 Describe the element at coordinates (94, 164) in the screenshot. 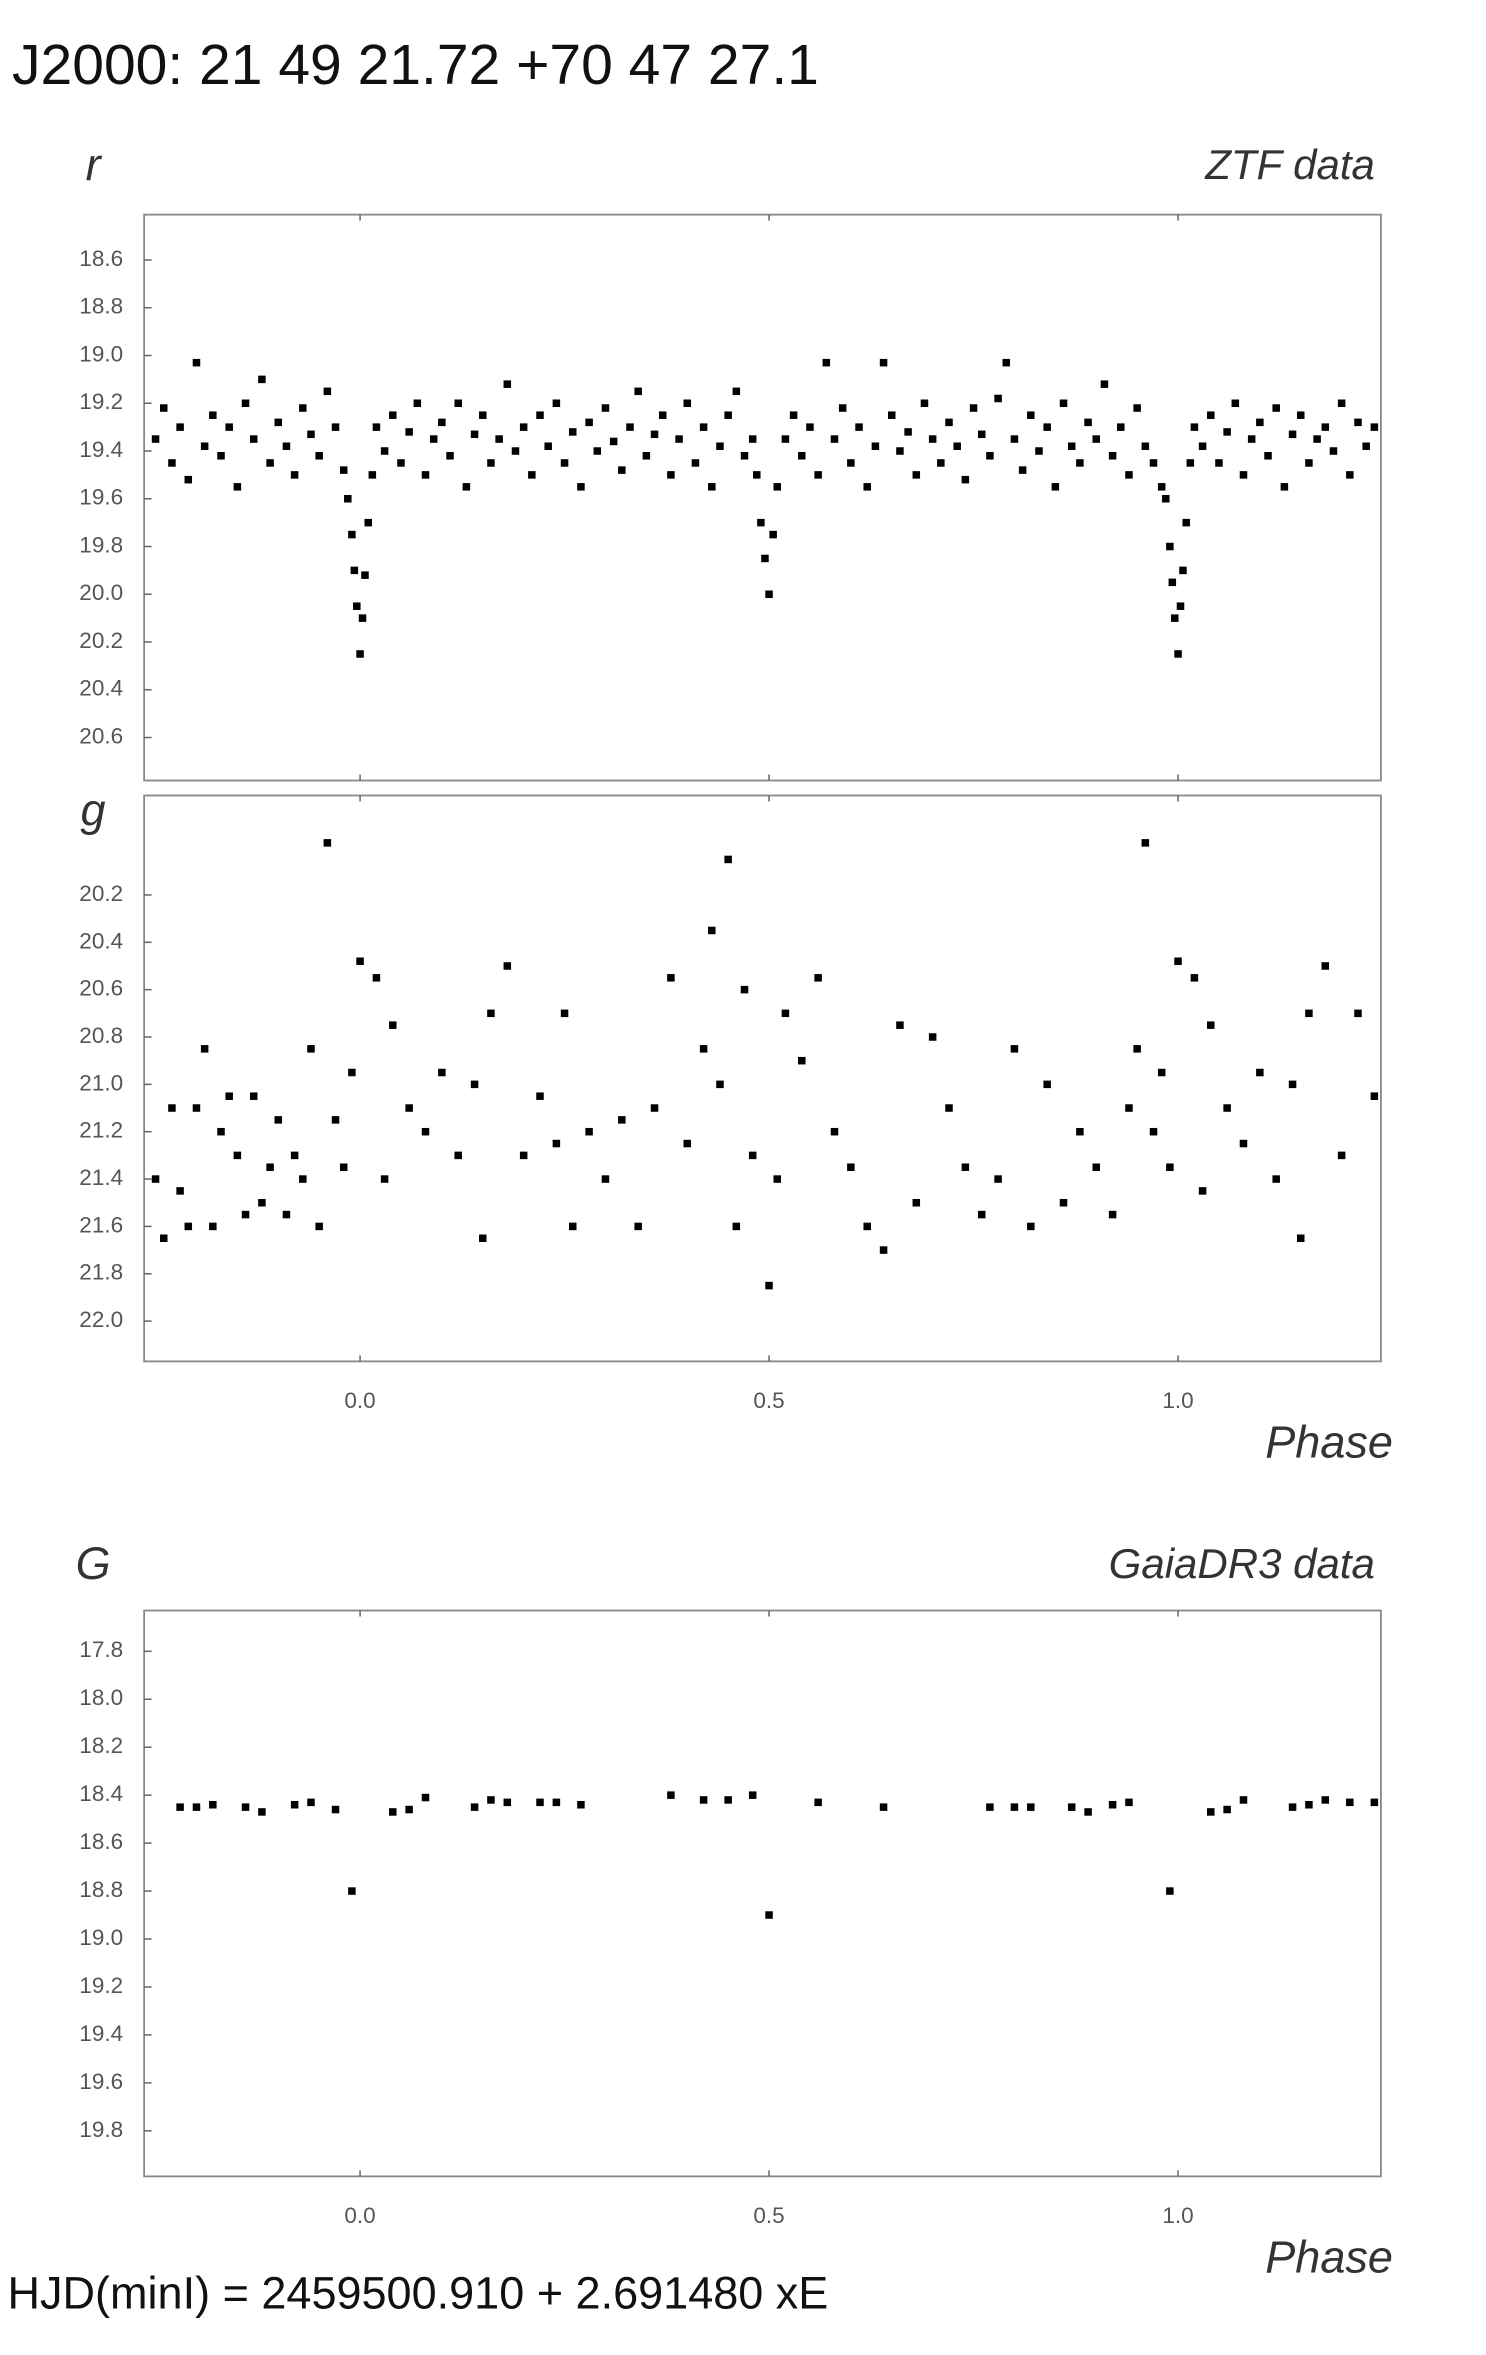

I see `y-axis-label: r` at that location.